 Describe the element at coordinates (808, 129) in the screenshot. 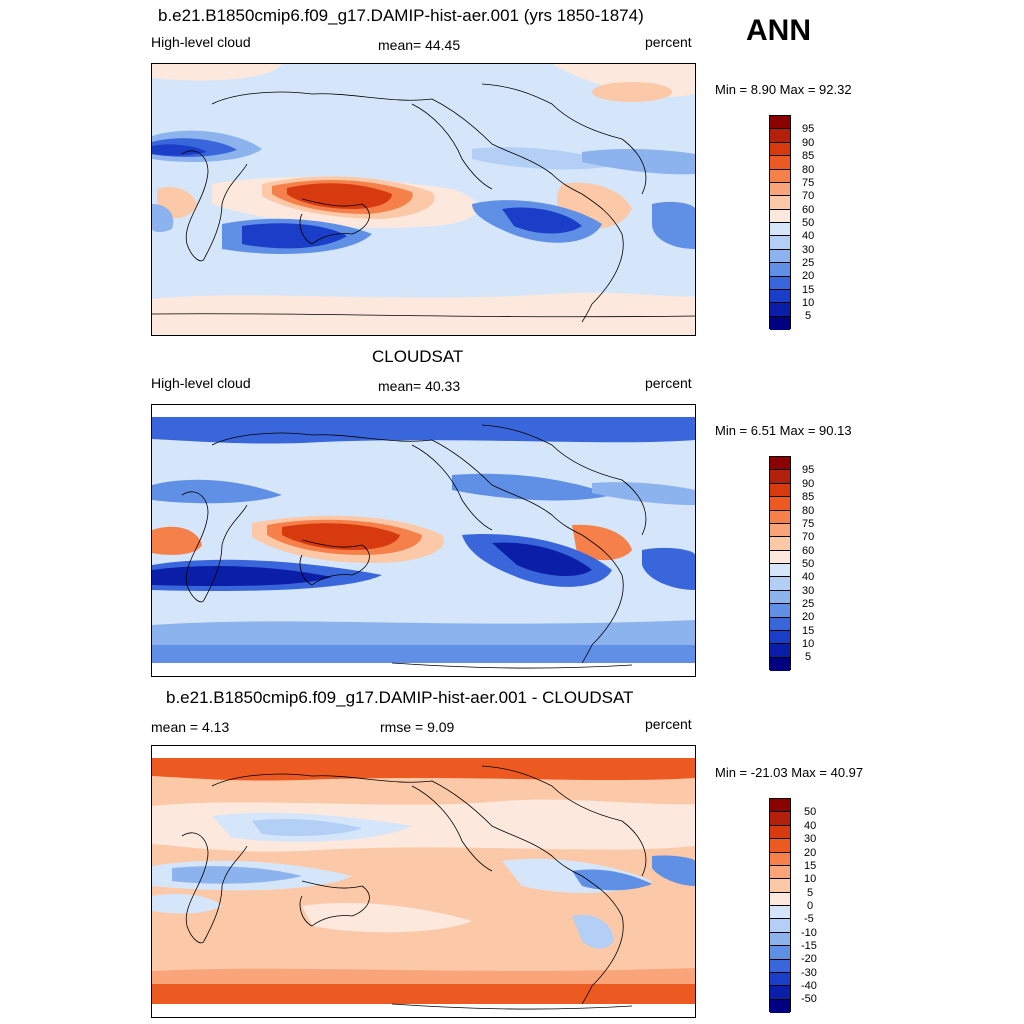

I see `colorbar-tick-label: 95` at that location.